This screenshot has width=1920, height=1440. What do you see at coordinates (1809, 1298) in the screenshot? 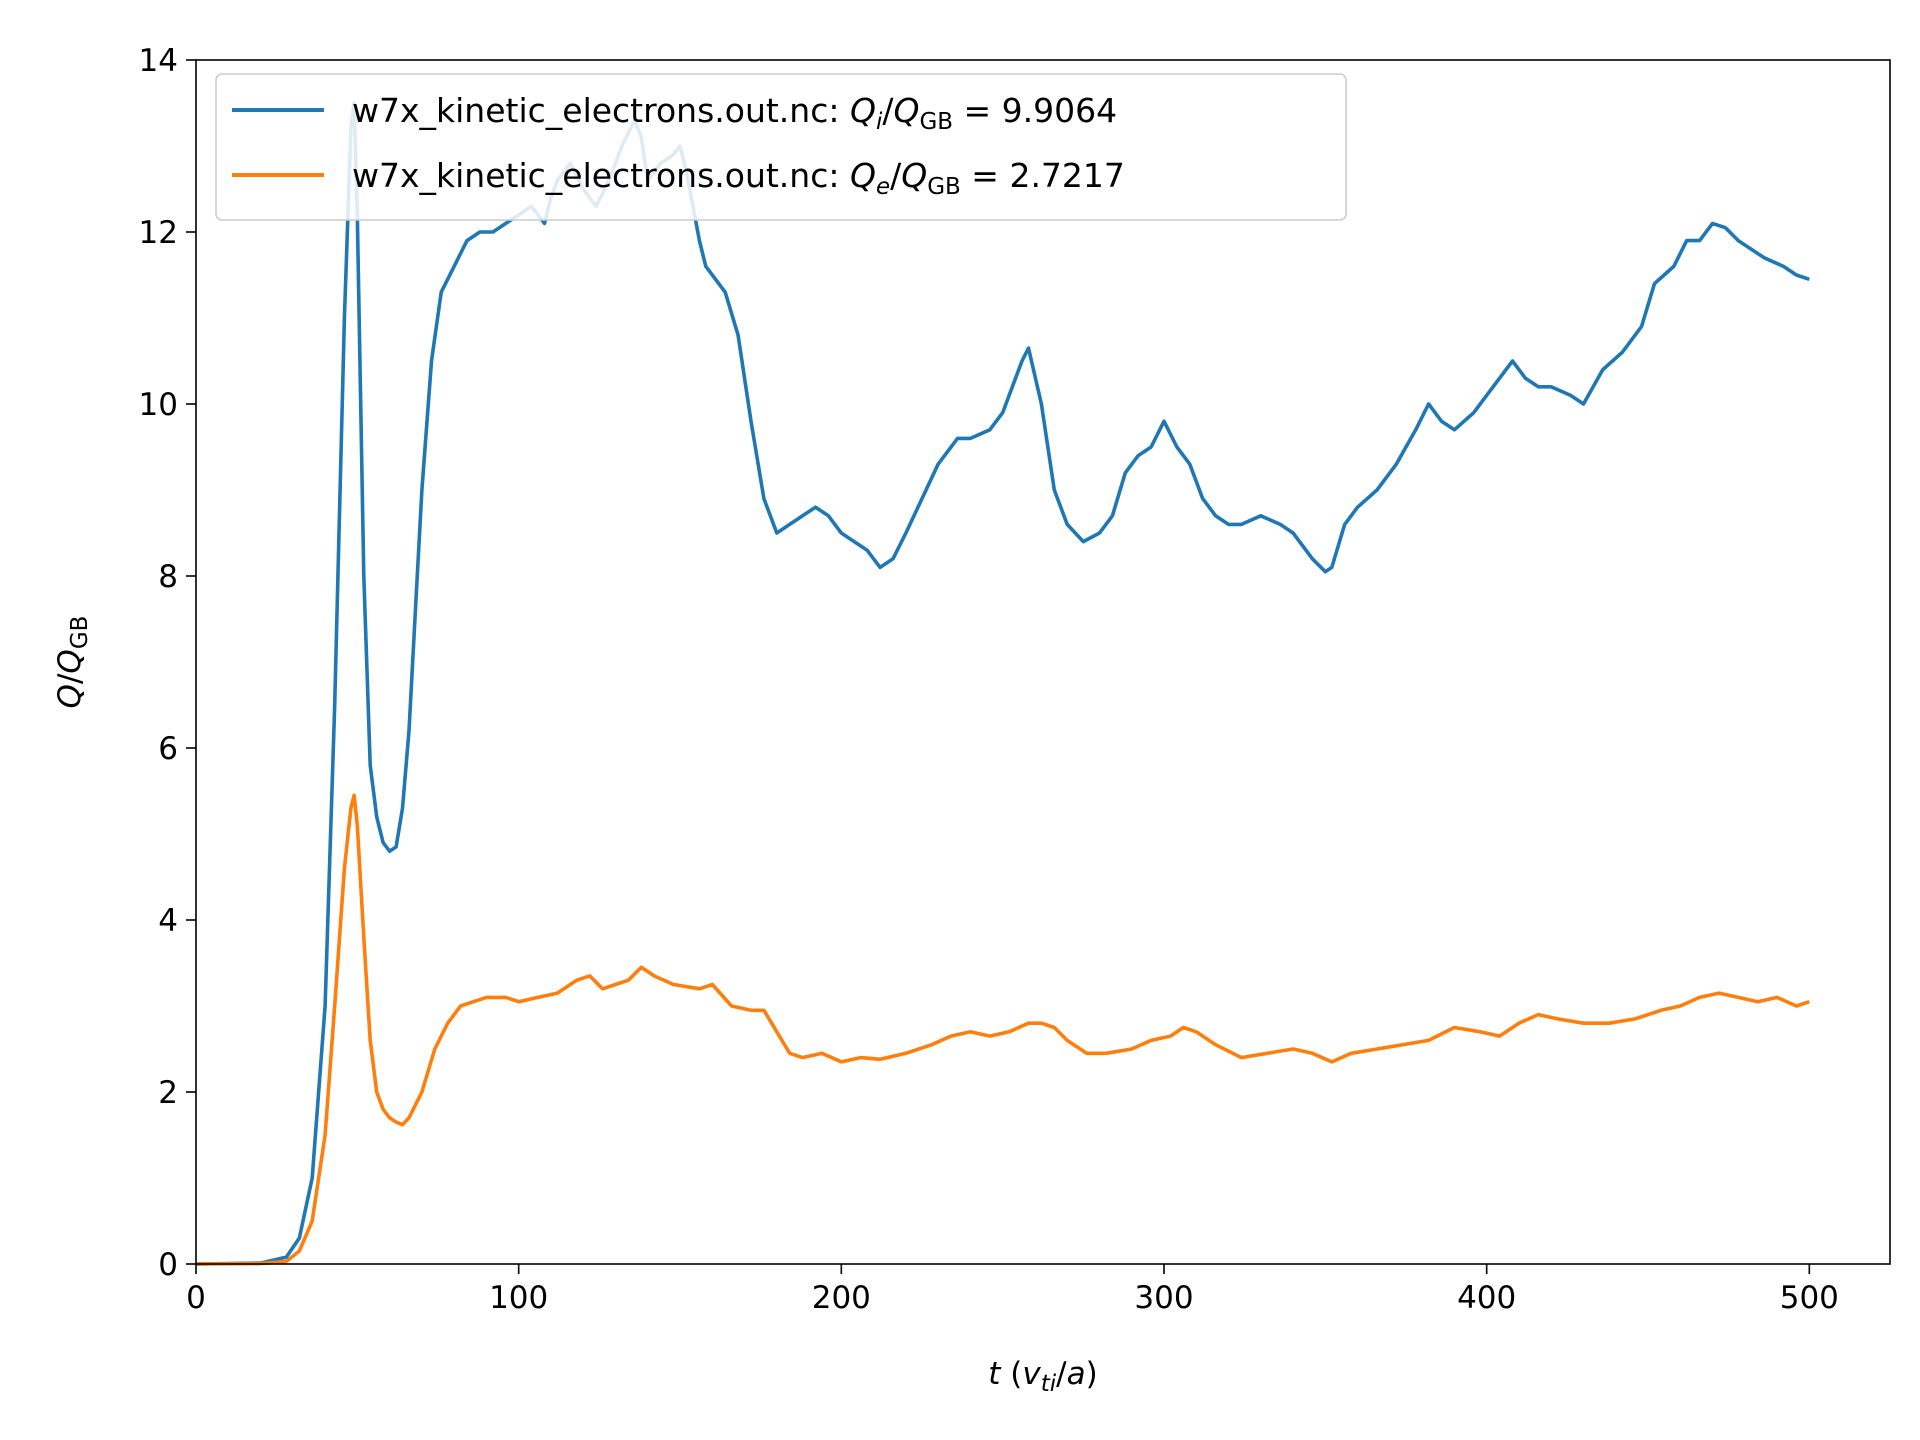
I see `x-tick-label: 500` at bounding box center [1809, 1298].